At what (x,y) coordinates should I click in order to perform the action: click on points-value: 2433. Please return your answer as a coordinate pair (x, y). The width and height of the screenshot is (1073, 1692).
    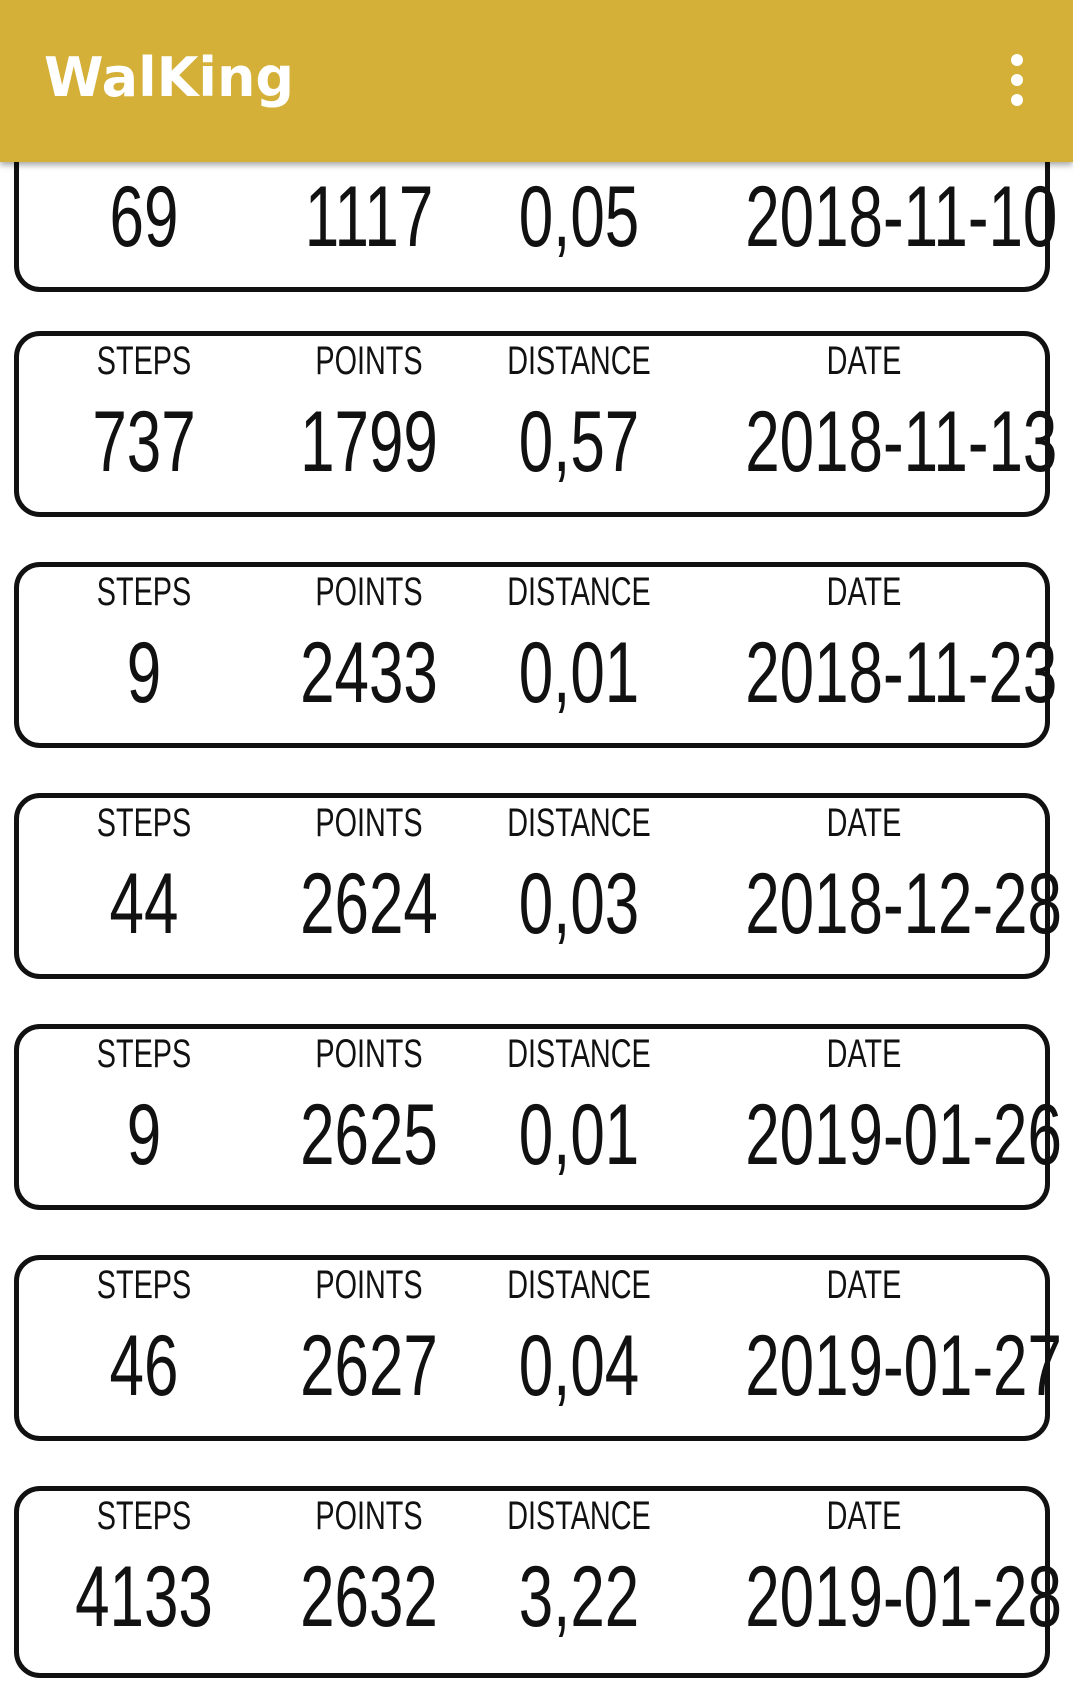
    Looking at the image, I should click on (369, 673).